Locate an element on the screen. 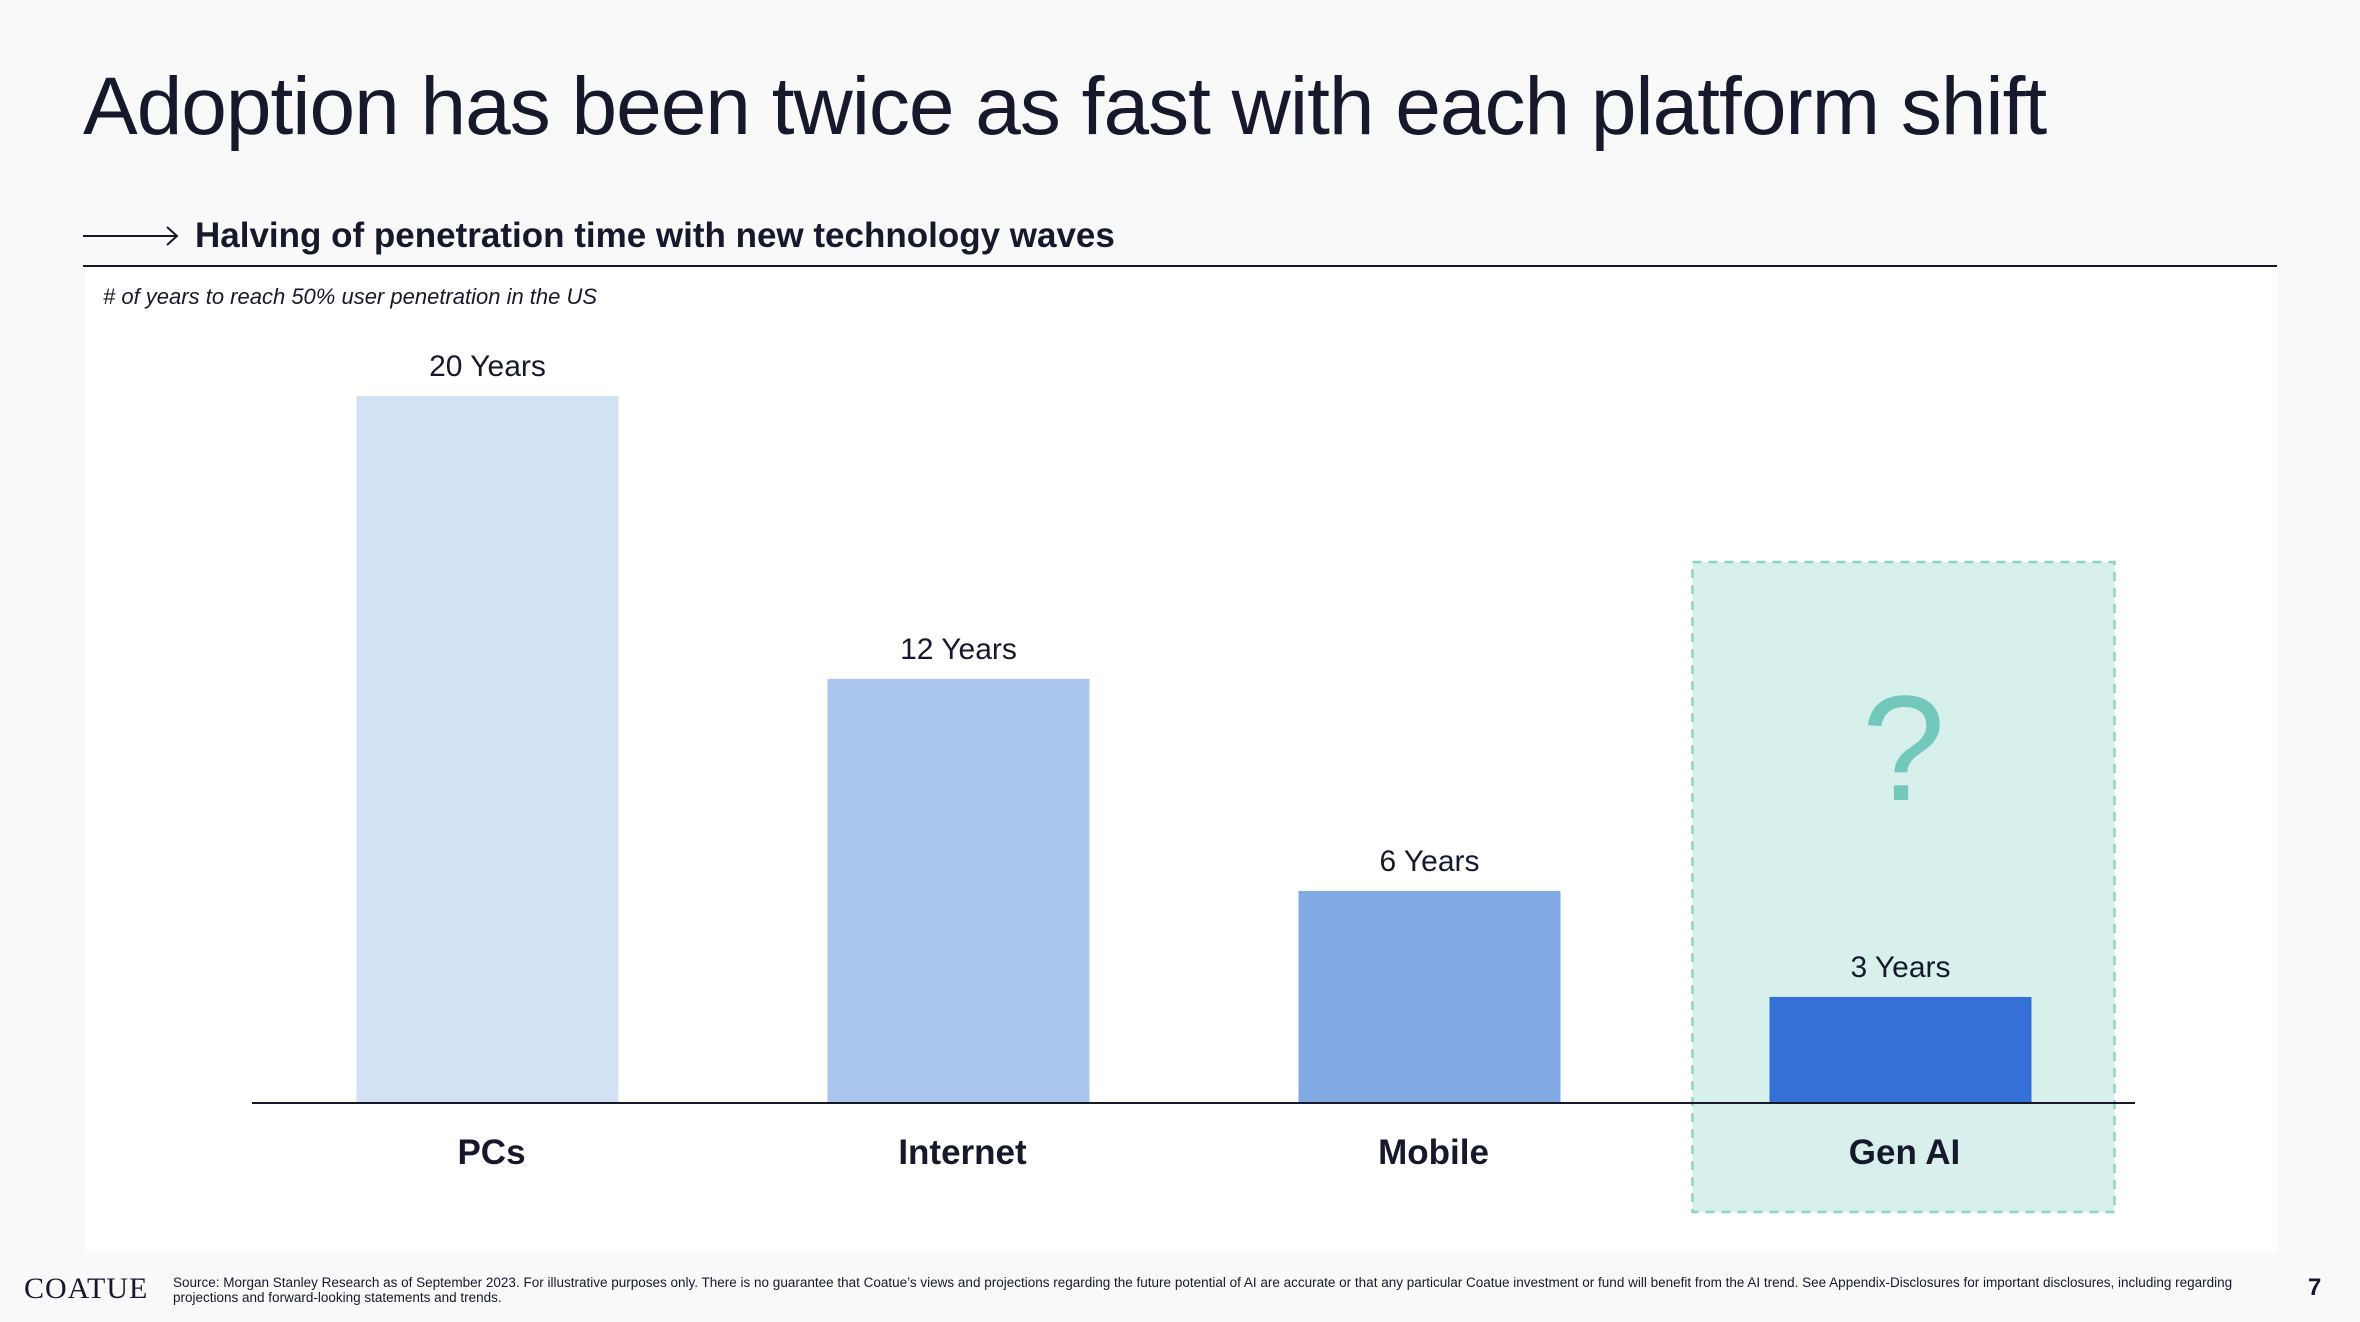 This screenshot has height=1322, width=2360. arrow-right-icon is located at coordinates (131, 236).